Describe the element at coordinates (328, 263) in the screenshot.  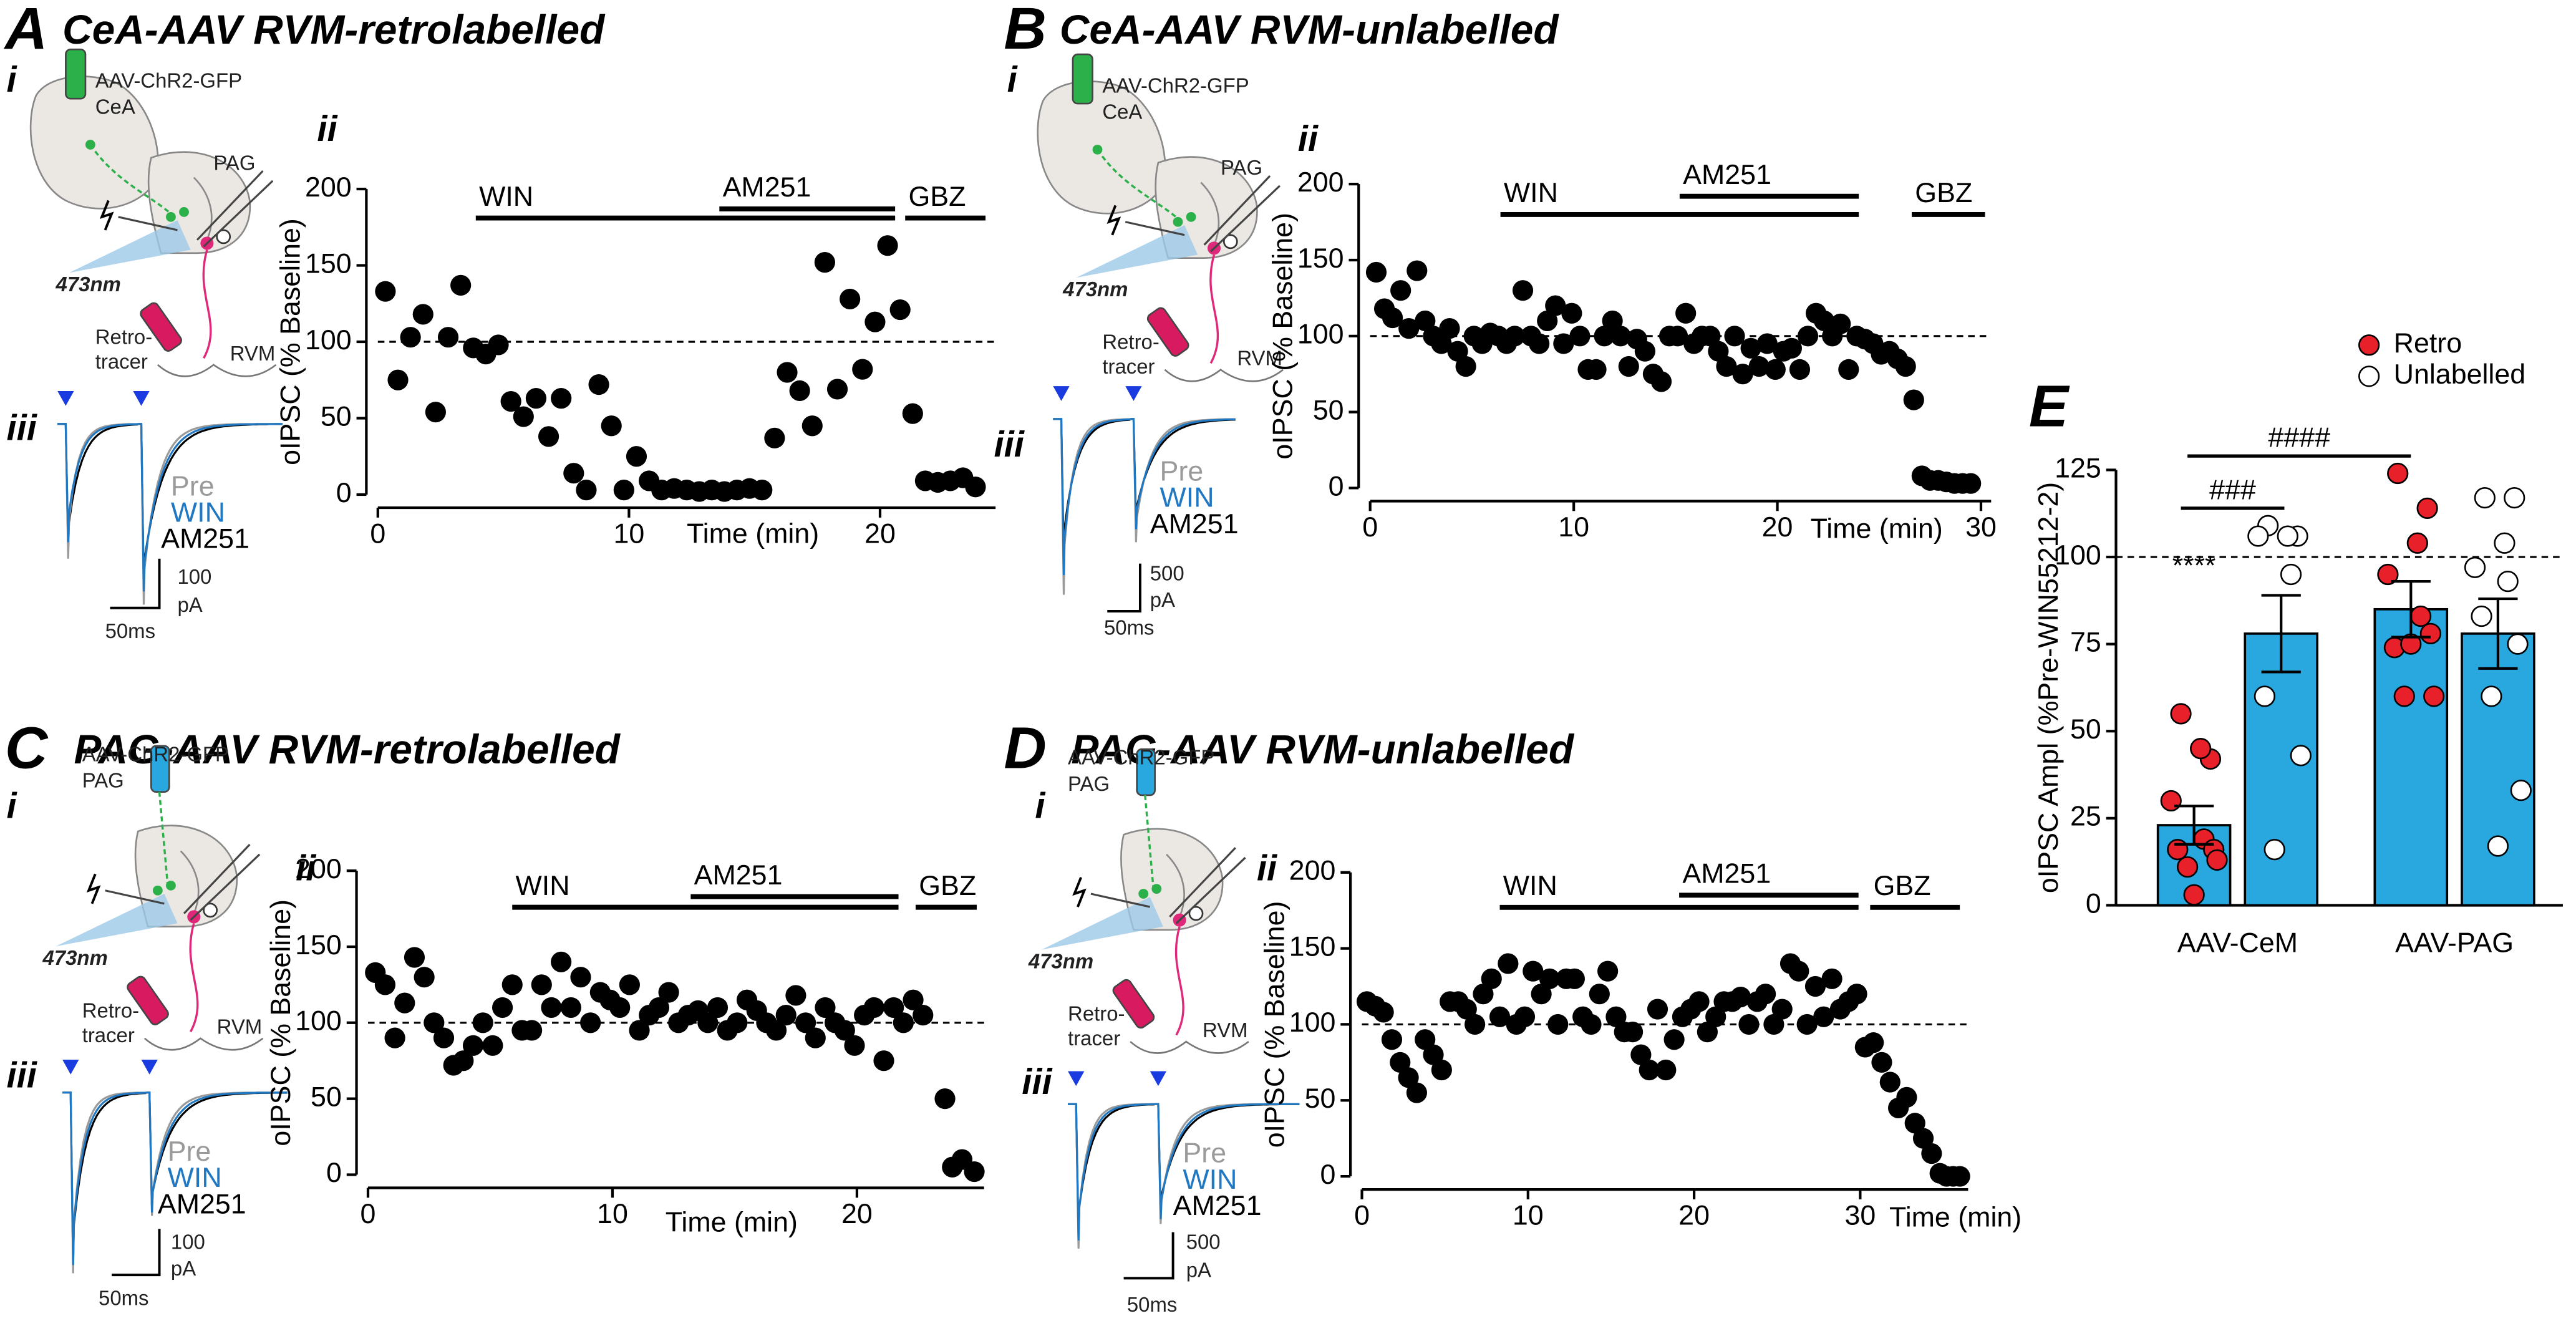
I see `y-tick-label: 150` at that location.